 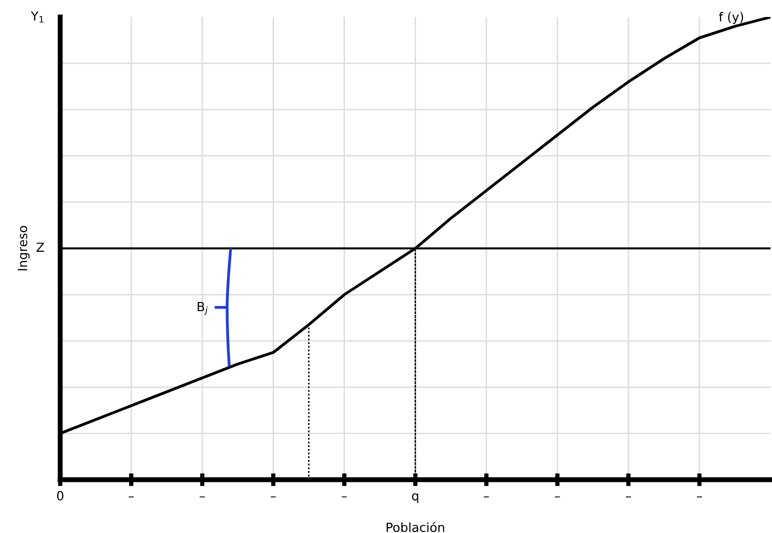 What do you see at coordinates (415, 527) in the screenshot?
I see `x-axis-title: Población` at bounding box center [415, 527].